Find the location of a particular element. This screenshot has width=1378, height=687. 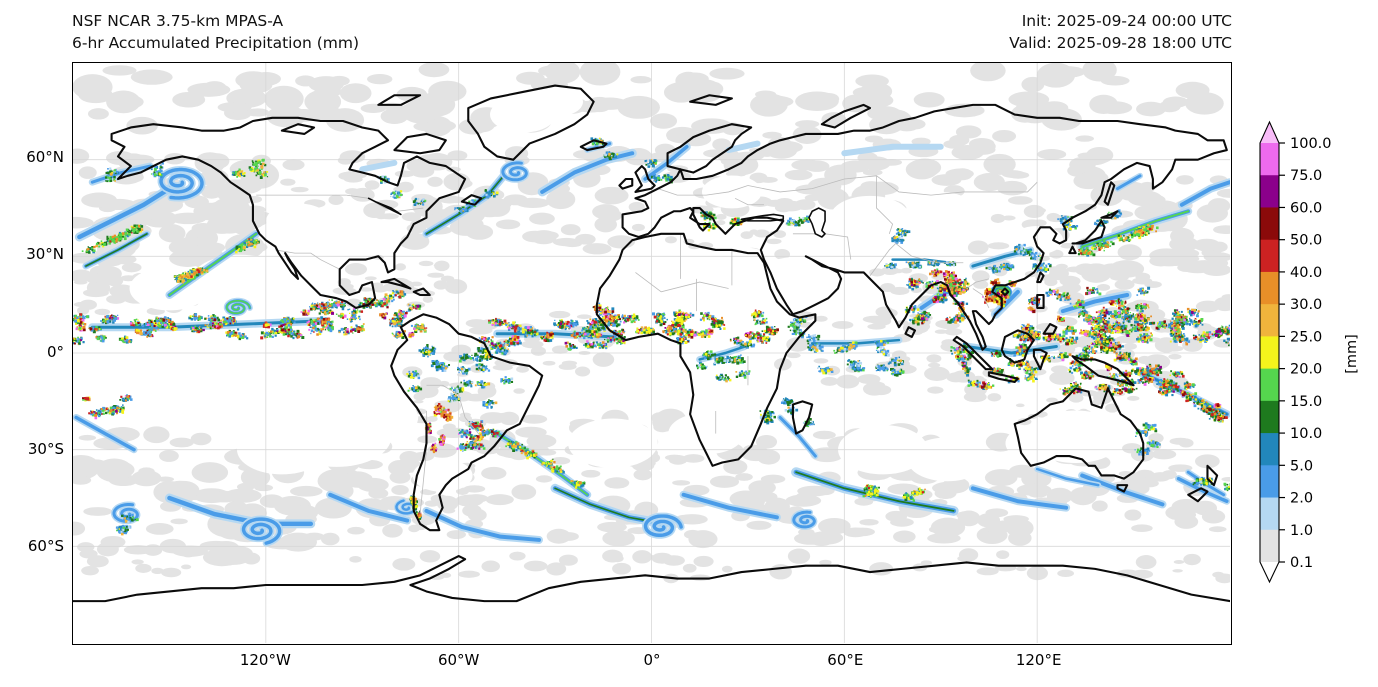

lon-tick-label: 120°W is located at coordinates (265, 660).